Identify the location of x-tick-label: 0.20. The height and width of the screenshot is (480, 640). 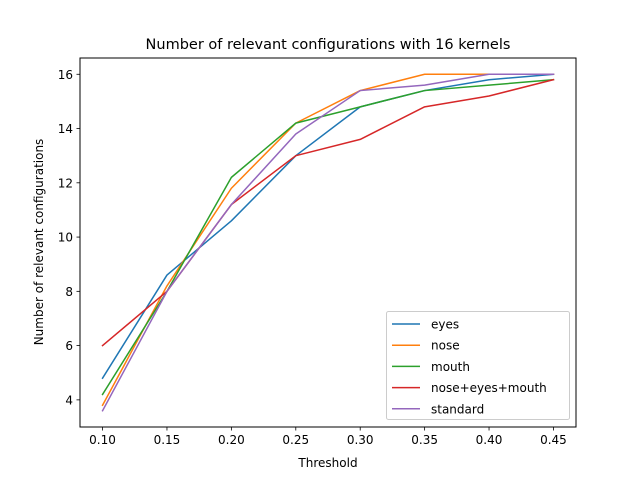
(231, 440).